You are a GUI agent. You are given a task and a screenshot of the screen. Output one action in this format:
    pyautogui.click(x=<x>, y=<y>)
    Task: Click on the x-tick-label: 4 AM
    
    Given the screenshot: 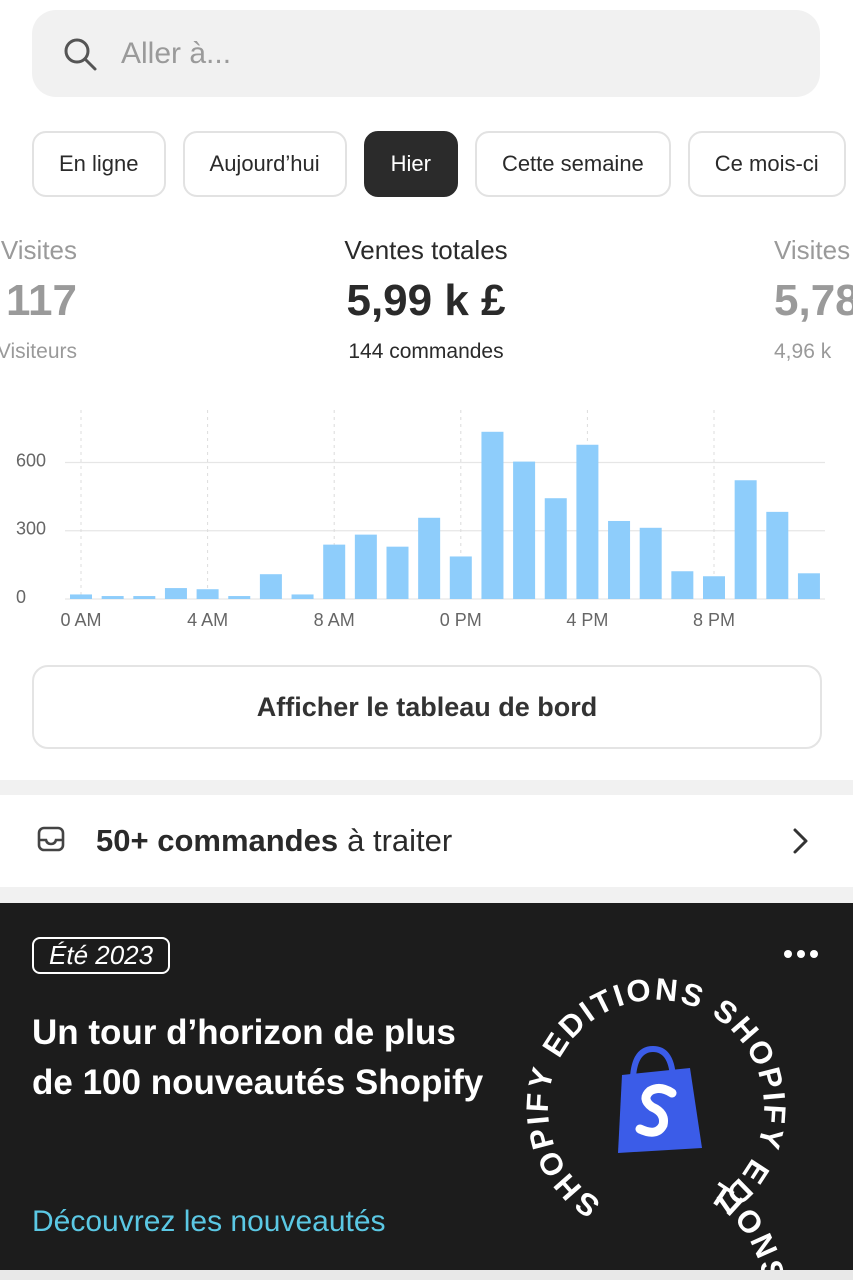 What is the action you would take?
    pyautogui.click(x=207, y=620)
    